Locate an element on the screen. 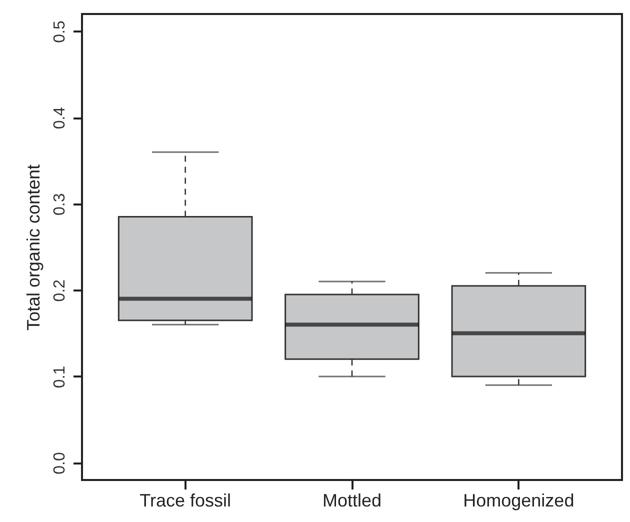 The width and height of the screenshot is (630, 522). x-tick-label: Mottled is located at coordinates (352, 500).